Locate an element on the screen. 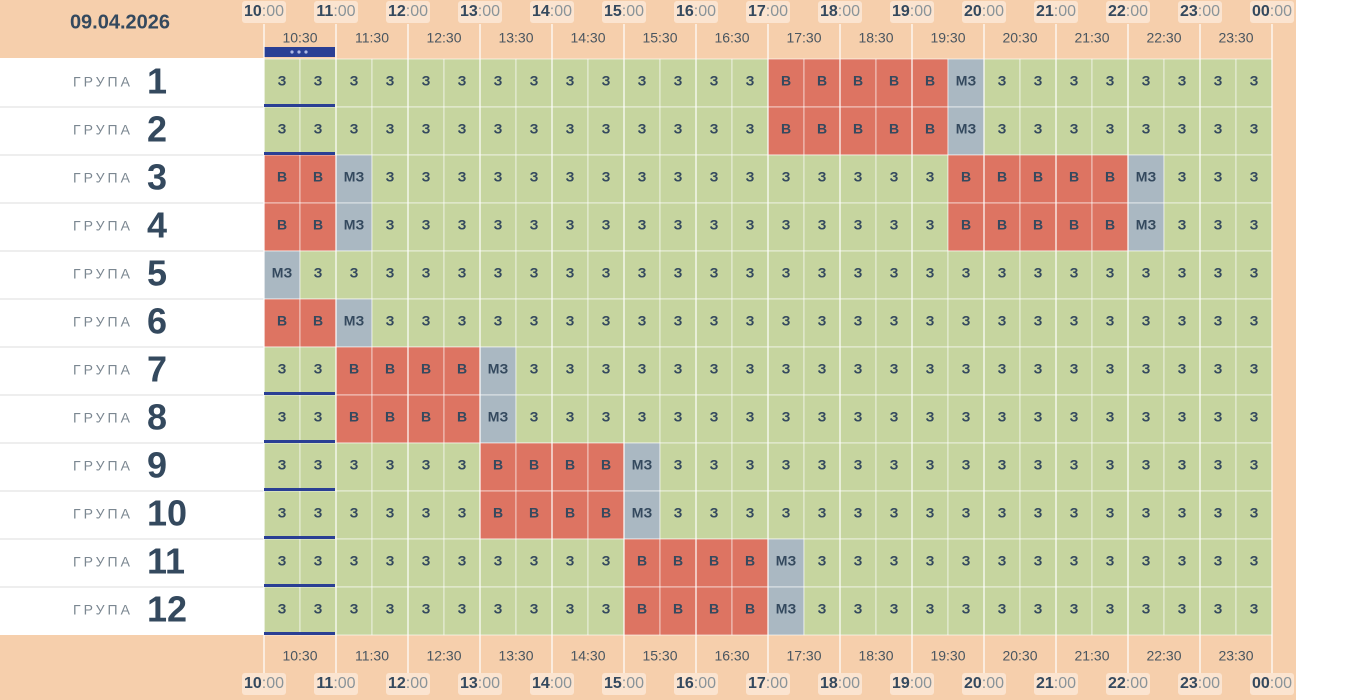 The image size is (1352, 700). half-hour-label: 15:30 is located at coordinates (659, 38).